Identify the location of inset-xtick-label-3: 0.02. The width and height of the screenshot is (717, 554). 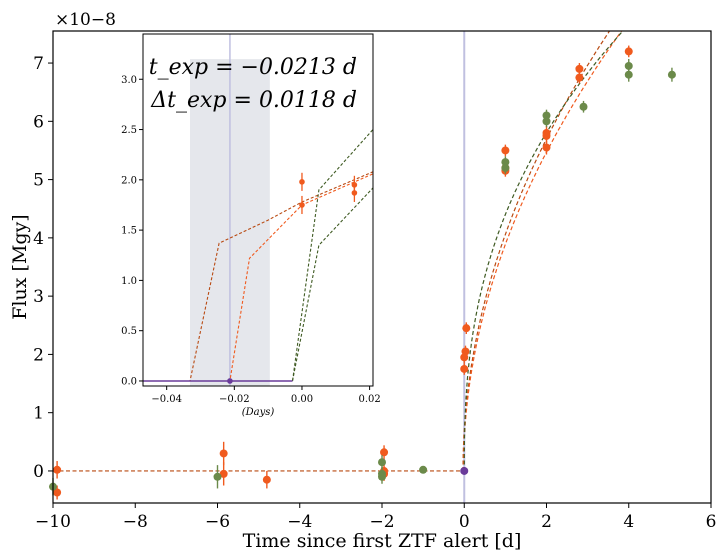
(369, 399).